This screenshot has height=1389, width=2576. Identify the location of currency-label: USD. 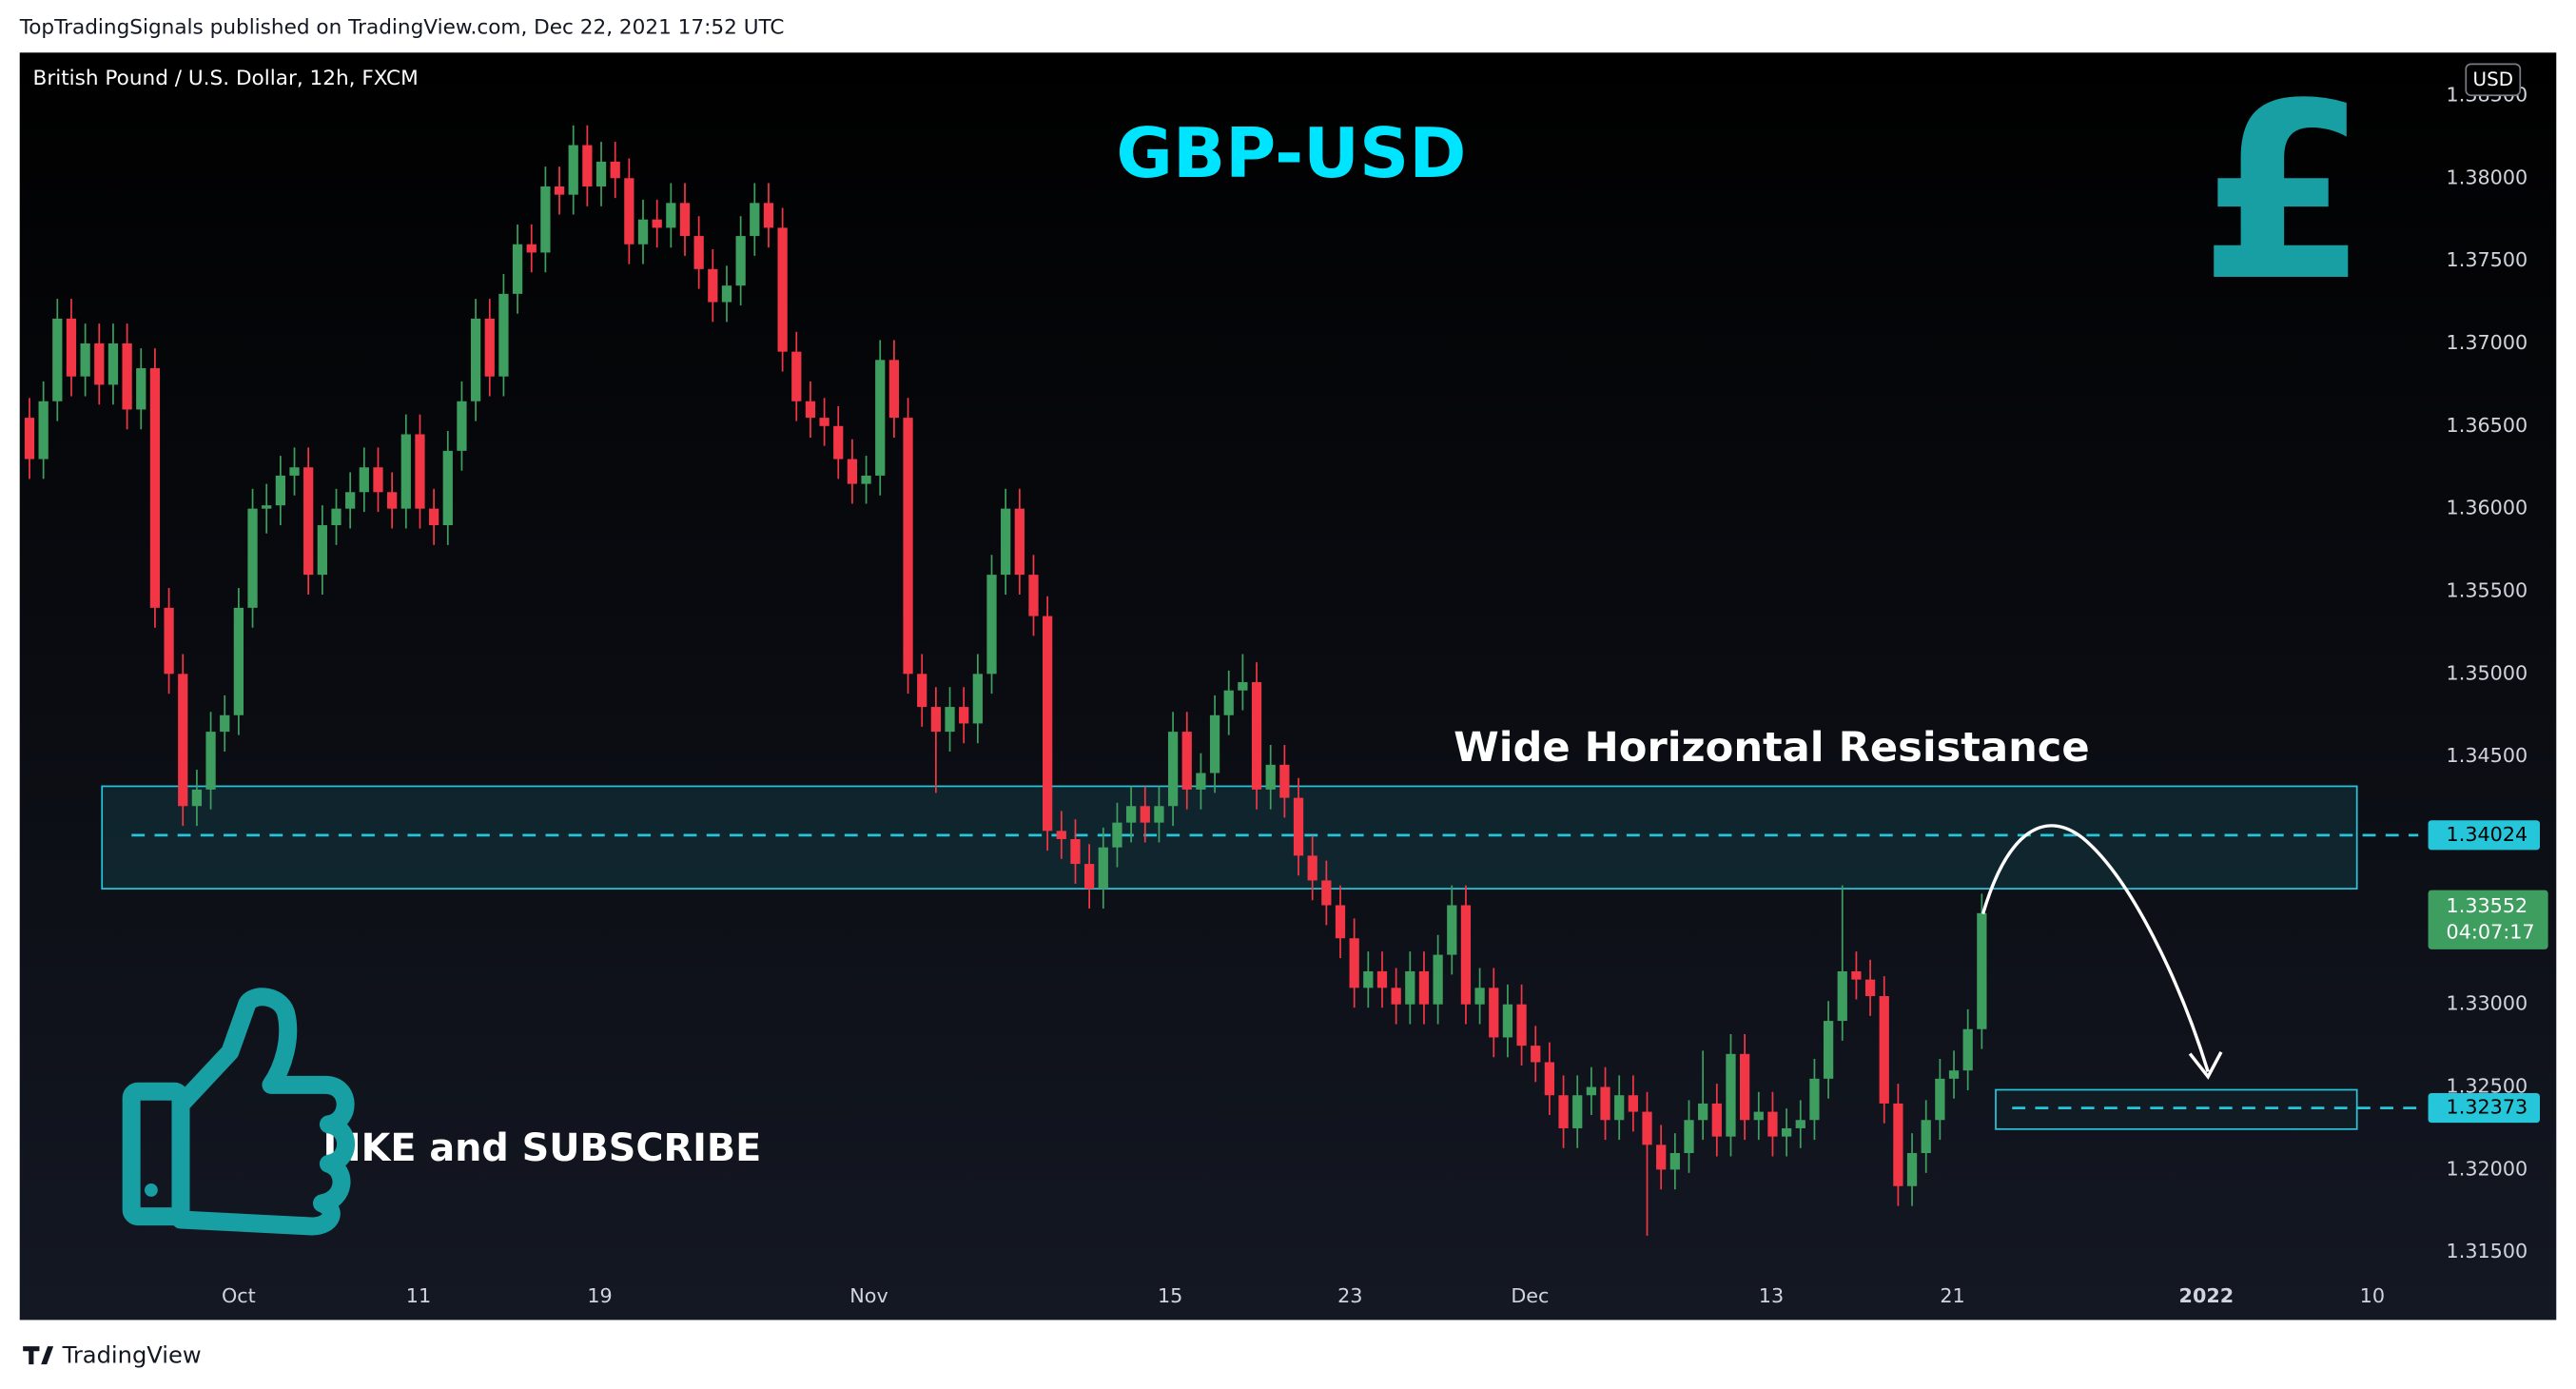
(2493, 79).